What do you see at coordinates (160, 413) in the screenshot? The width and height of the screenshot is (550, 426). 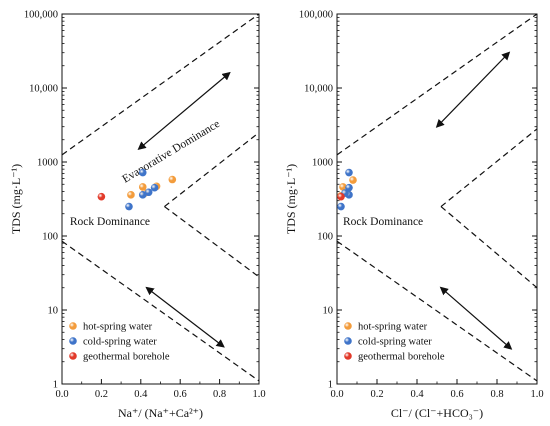 I see `x-axis-label: Na⁺/ (Na⁺+Ca²⁺)` at bounding box center [160, 413].